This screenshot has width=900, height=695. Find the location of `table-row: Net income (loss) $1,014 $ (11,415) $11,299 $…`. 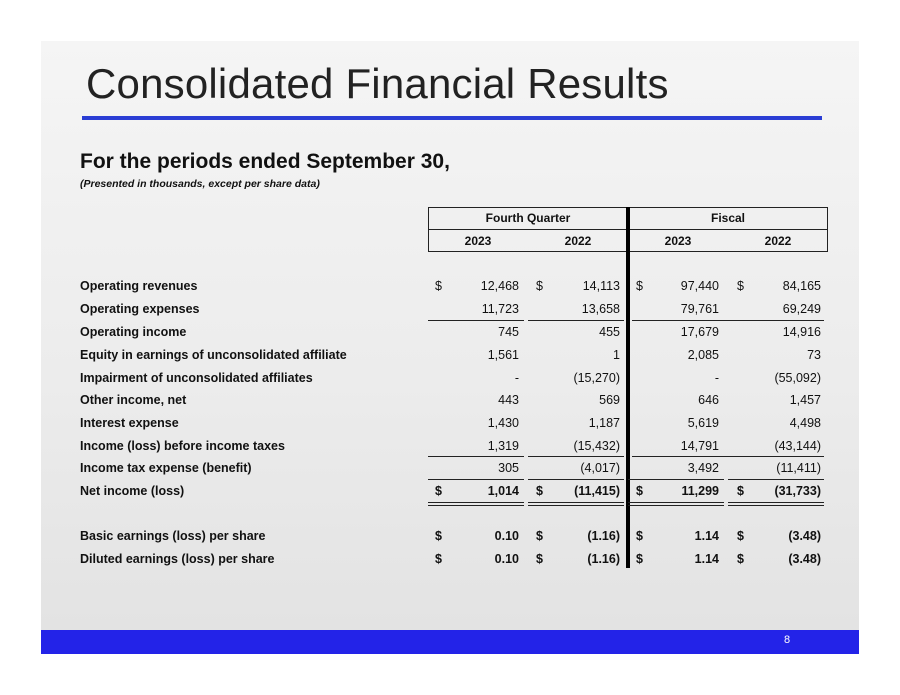

table-row: Net income (loss) $1,014 $ (11,415) $11,299 $… is located at coordinates (450, 491).